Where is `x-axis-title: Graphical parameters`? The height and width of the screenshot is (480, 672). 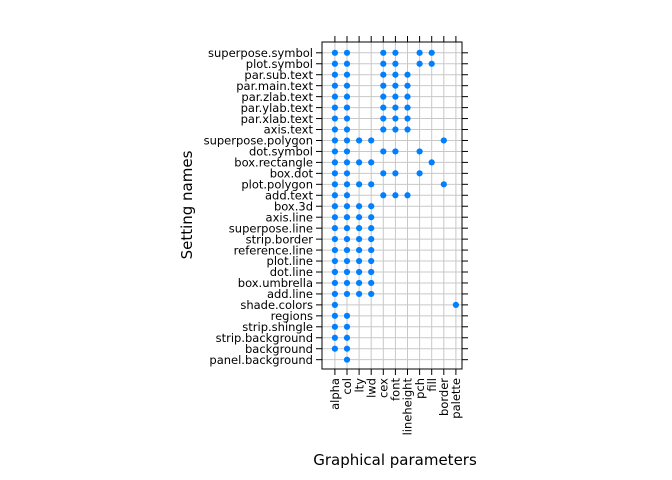 x-axis-title: Graphical parameters is located at coordinates (395, 460).